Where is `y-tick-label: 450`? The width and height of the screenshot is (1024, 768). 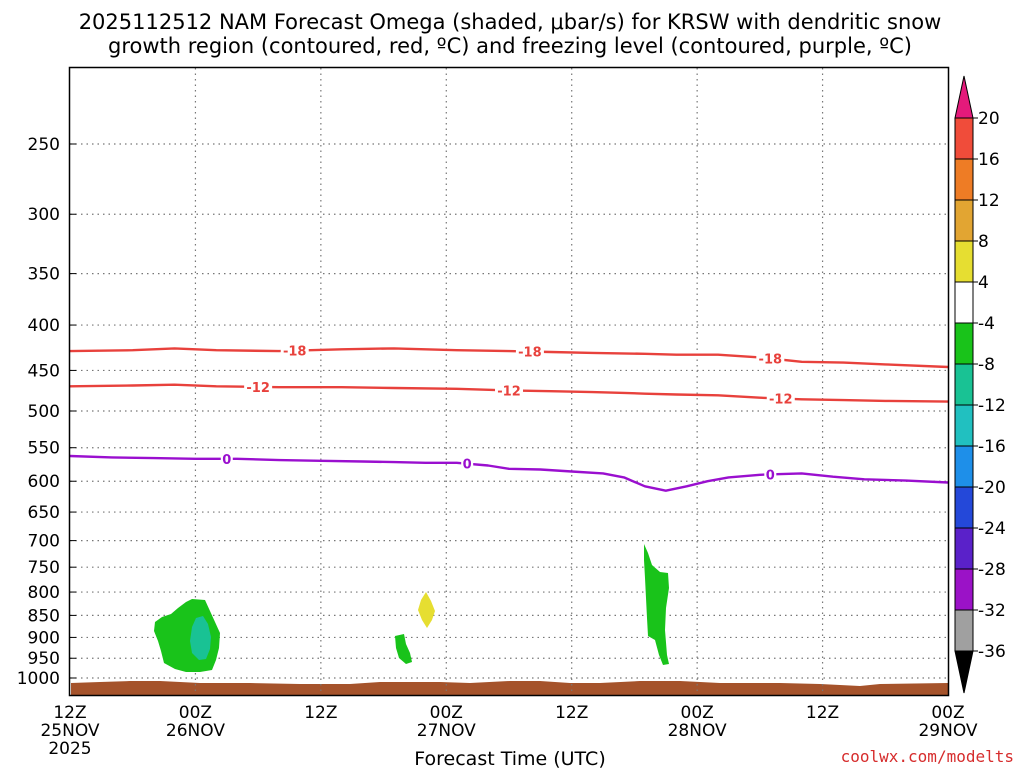 y-tick-label: 450 is located at coordinates (44, 371).